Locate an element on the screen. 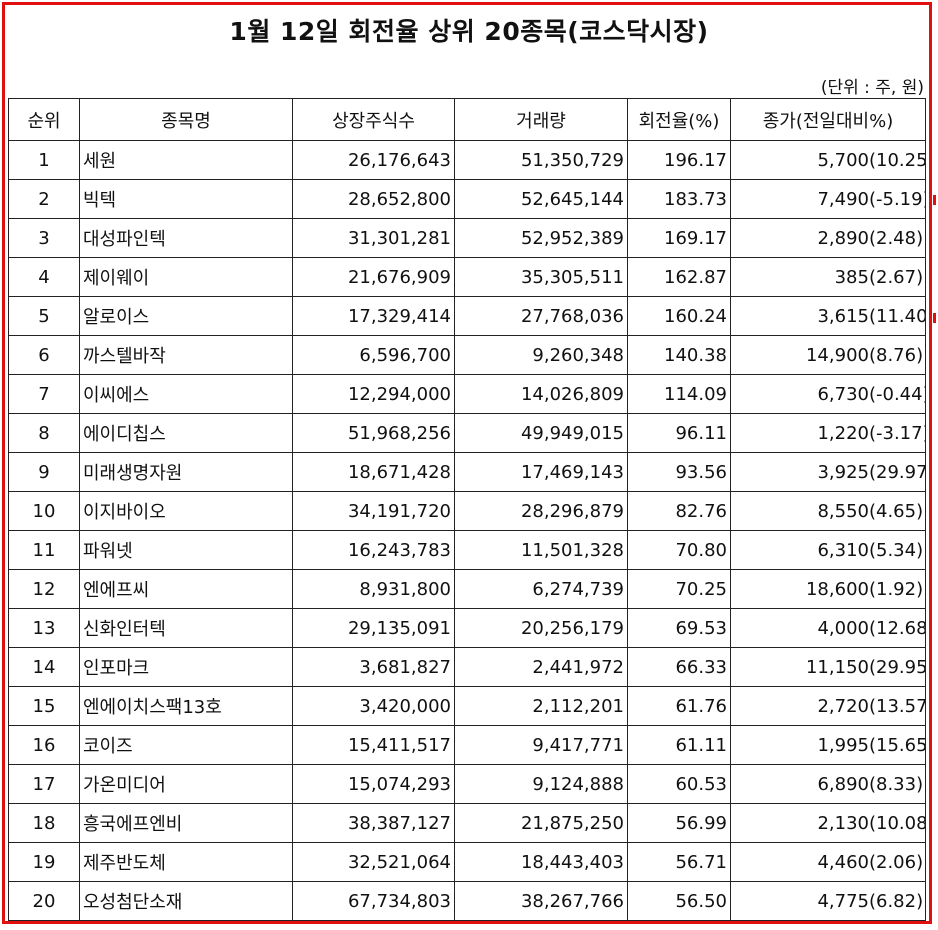 The height and width of the screenshot is (930, 938). close-cell: 2,130(10.08) is located at coordinates (828, 823).